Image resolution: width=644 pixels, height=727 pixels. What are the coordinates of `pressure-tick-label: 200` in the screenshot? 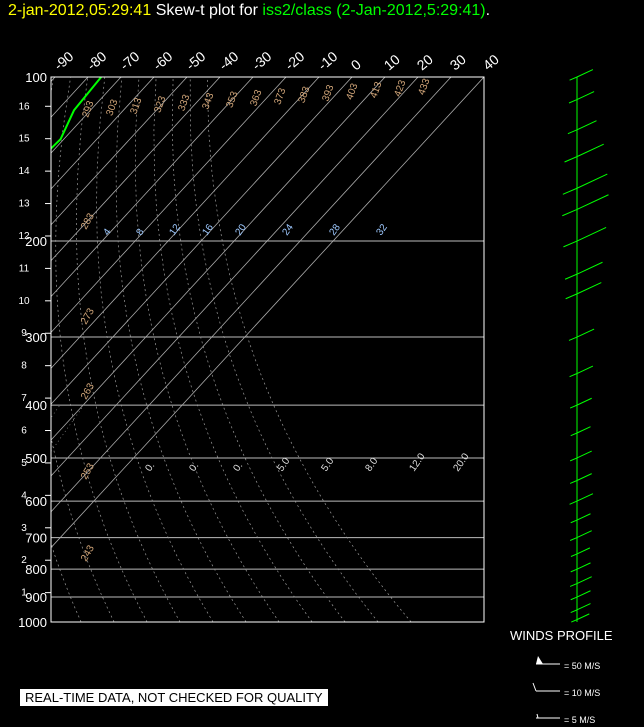 It's located at (36, 241).